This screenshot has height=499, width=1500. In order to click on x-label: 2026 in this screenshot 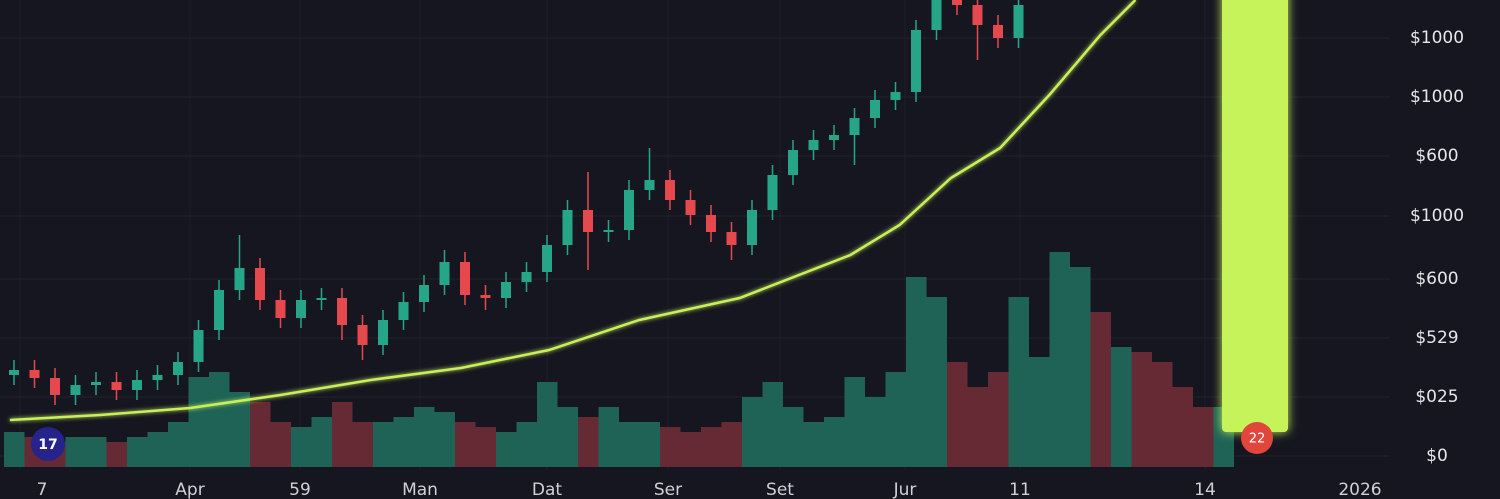, I will do `click(1359, 489)`.